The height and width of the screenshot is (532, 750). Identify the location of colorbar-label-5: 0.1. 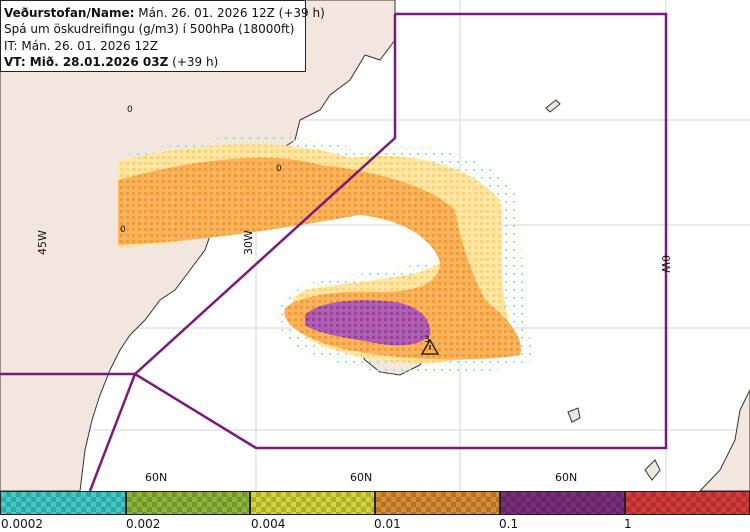
(509, 524).